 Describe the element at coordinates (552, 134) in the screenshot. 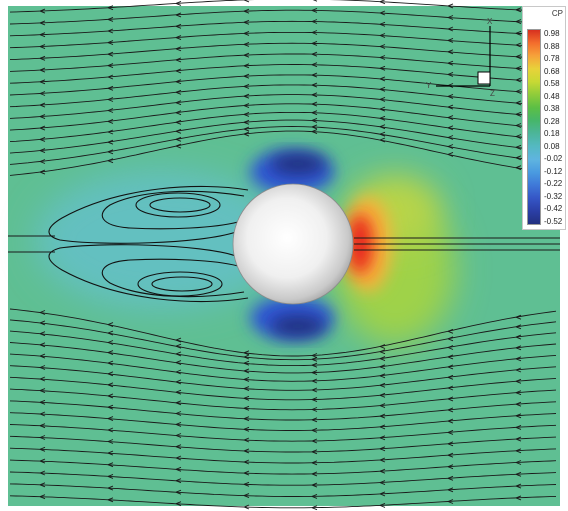

I see `colorbar-tick-label: 0.18` at that location.